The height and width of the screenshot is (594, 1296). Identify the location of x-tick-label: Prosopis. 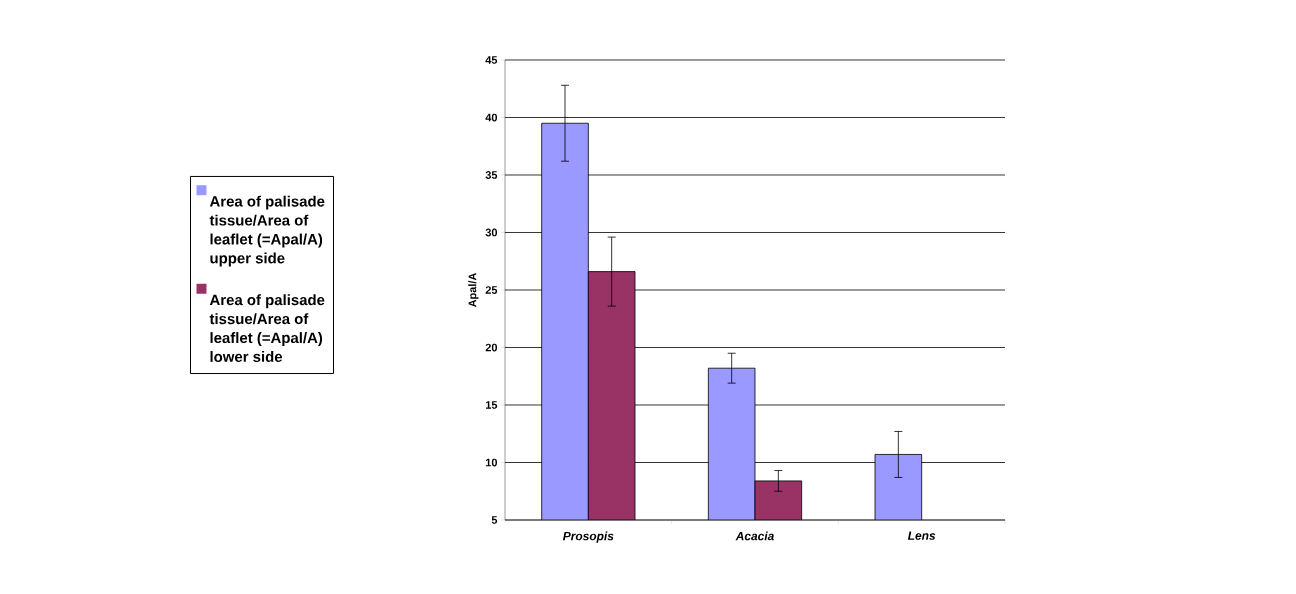
(588, 537).